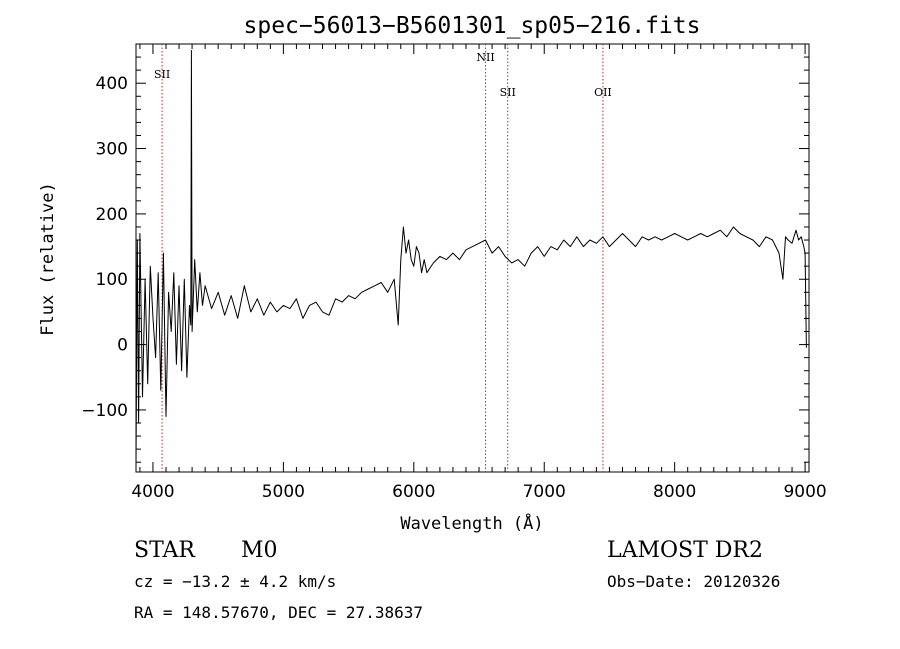  Describe the element at coordinates (112, 150) in the screenshot. I see `y-tick-label: 300` at that location.